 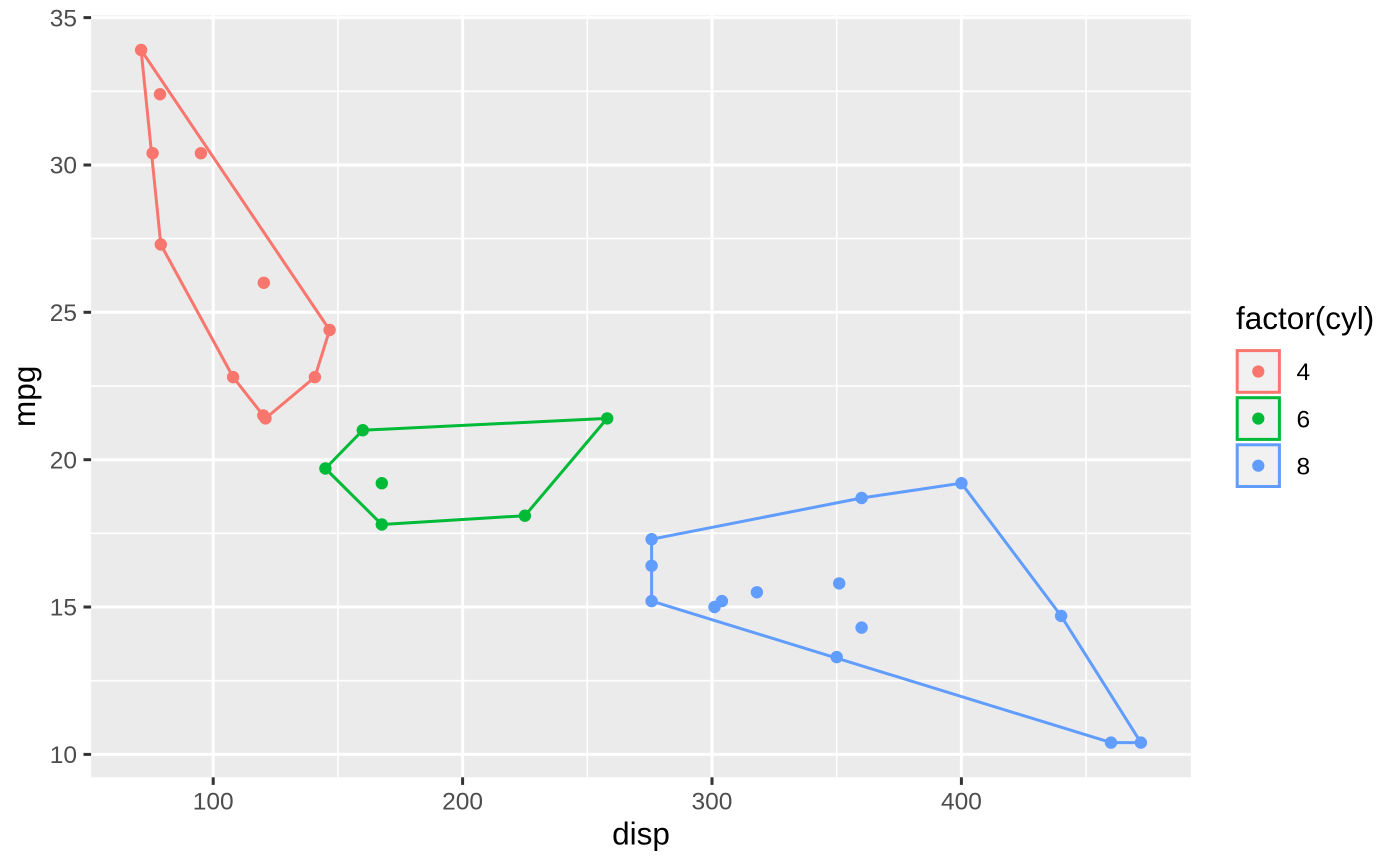 I want to click on svg-text: 4, so click(x=1304, y=372).